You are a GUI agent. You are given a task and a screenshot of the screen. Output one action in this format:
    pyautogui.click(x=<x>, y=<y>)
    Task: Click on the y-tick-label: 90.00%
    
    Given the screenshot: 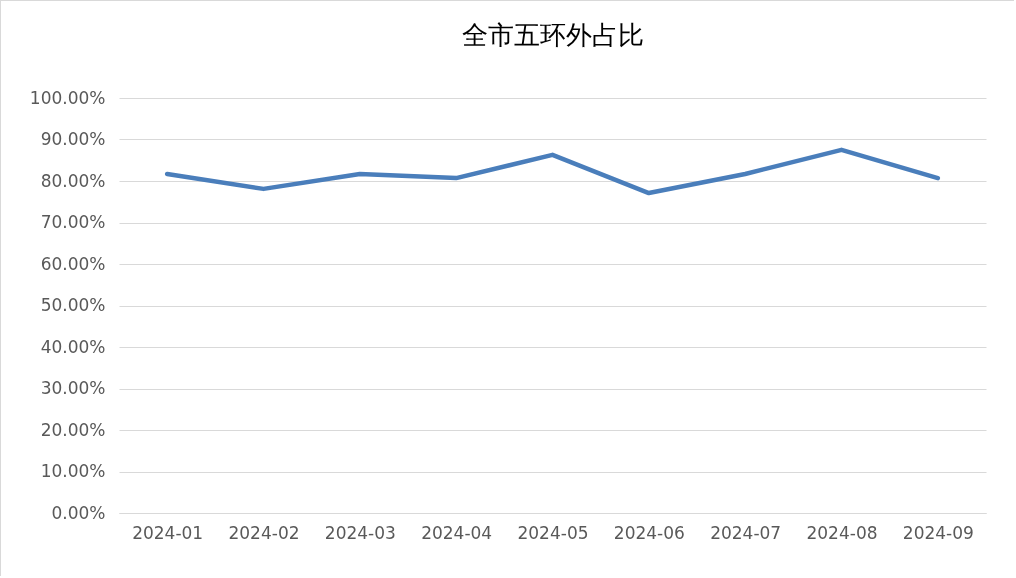 What is the action you would take?
    pyautogui.click(x=73, y=139)
    